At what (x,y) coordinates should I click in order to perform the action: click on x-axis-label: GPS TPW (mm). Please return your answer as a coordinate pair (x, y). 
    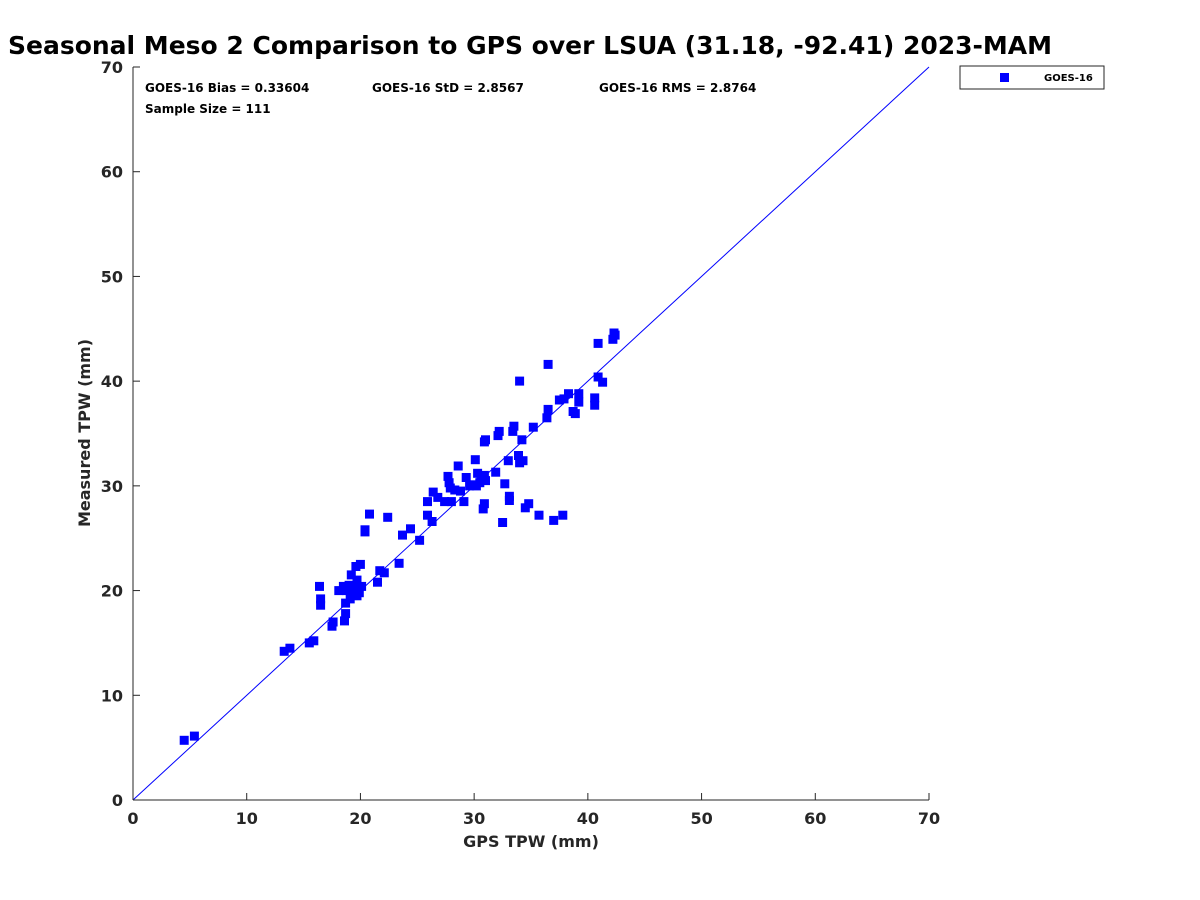
    Looking at the image, I should click on (531, 841).